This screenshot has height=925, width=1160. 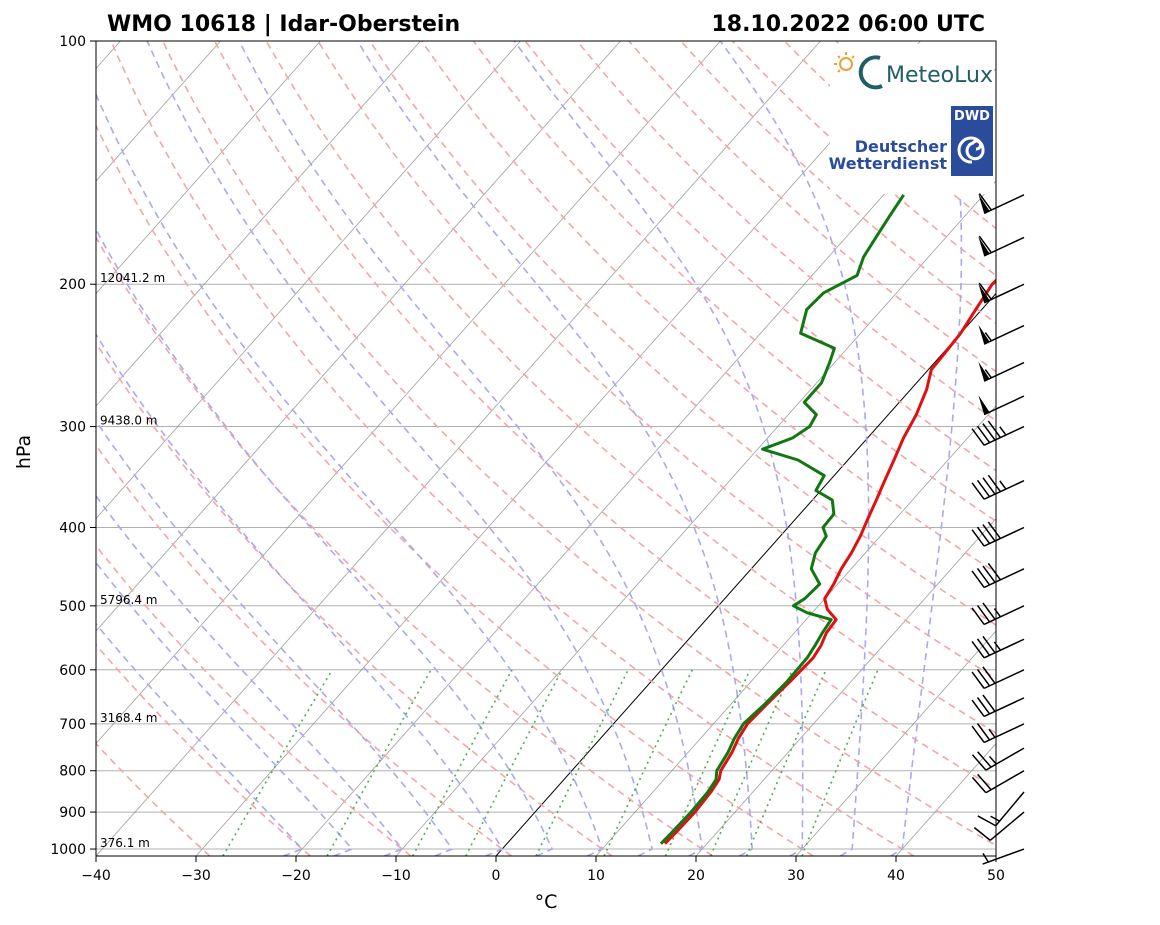 What do you see at coordinates (125, 843) in the screenshot?
I see `height-label-1000: 376.1 m` at bounding box center [125, 843].